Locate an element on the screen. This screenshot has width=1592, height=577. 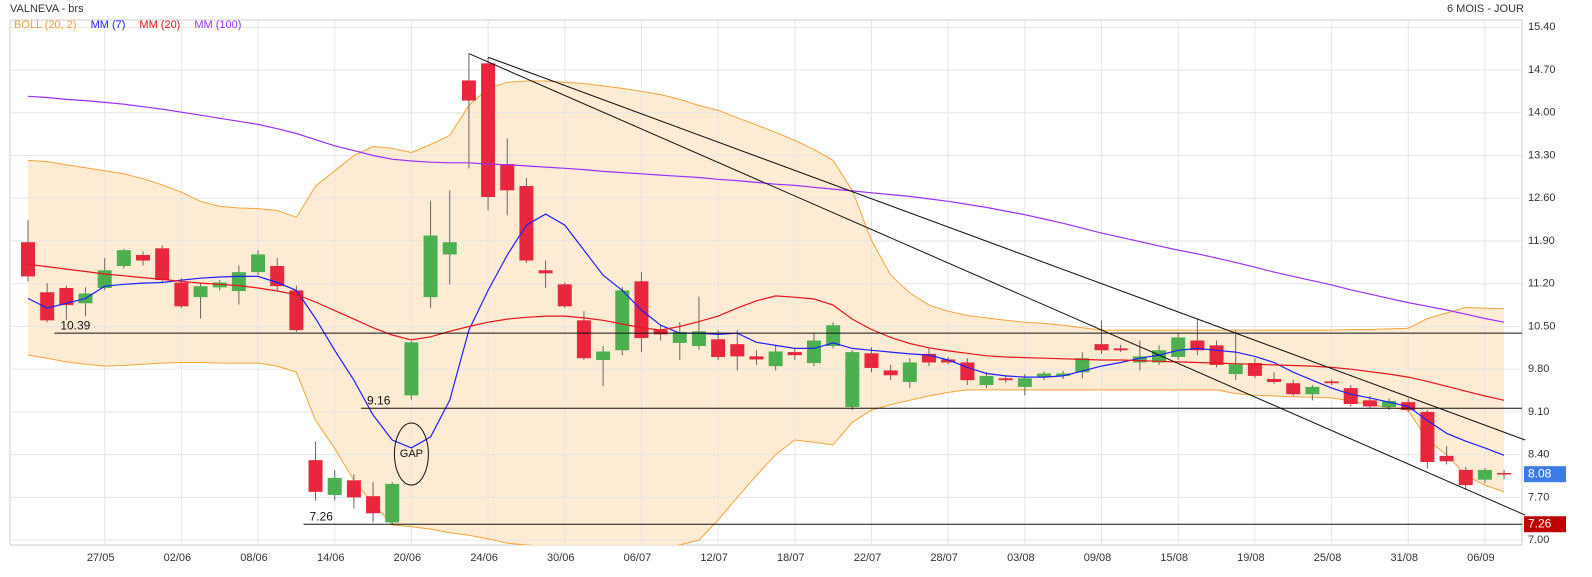
x-tick-label: 22/07 is located at coordinates (868, 558).